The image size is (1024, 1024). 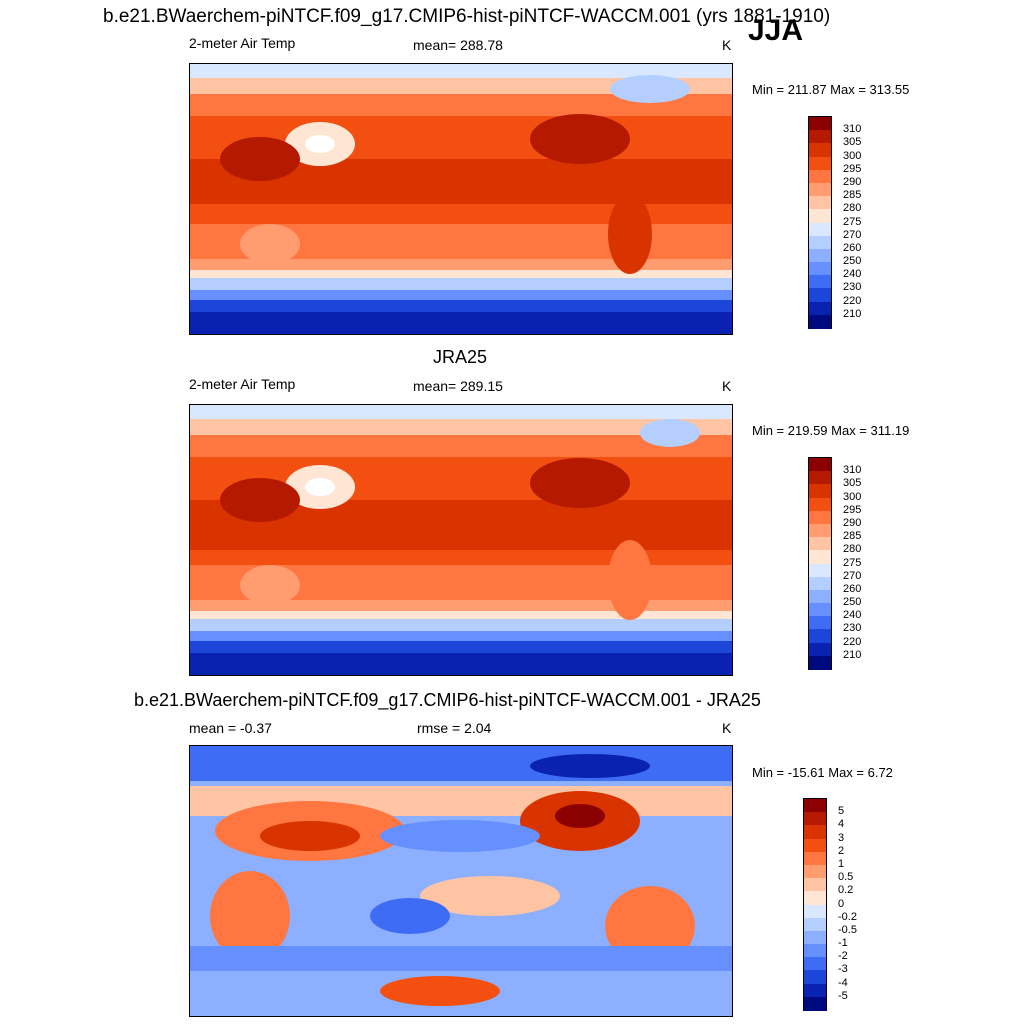 I want to click on panel3-units: K, so click(x=727, y=728).